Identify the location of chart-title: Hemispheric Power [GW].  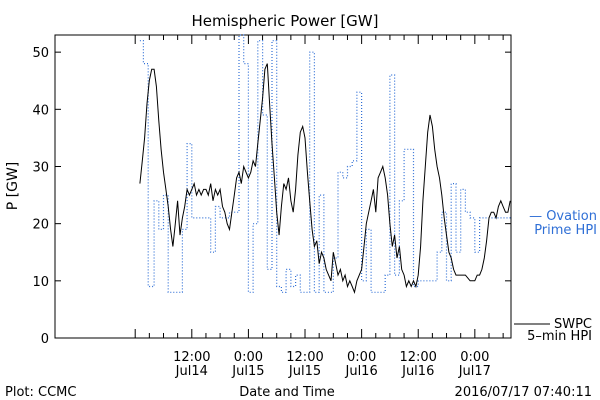
(285, 21).